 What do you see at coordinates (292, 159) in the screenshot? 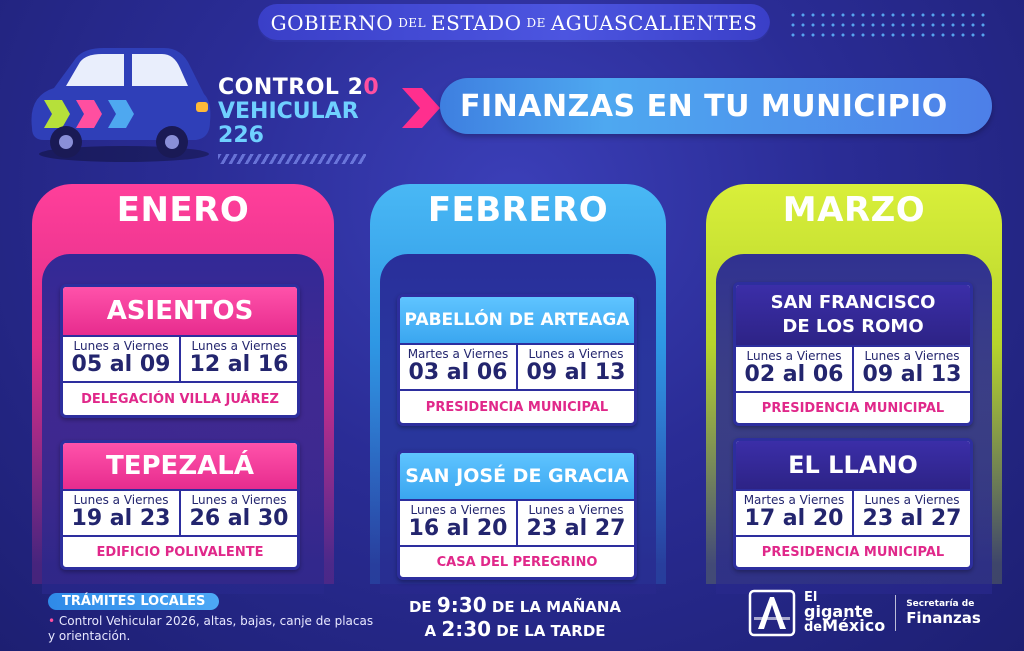
I see `logo-stripes` at bounding box center [292, 159].